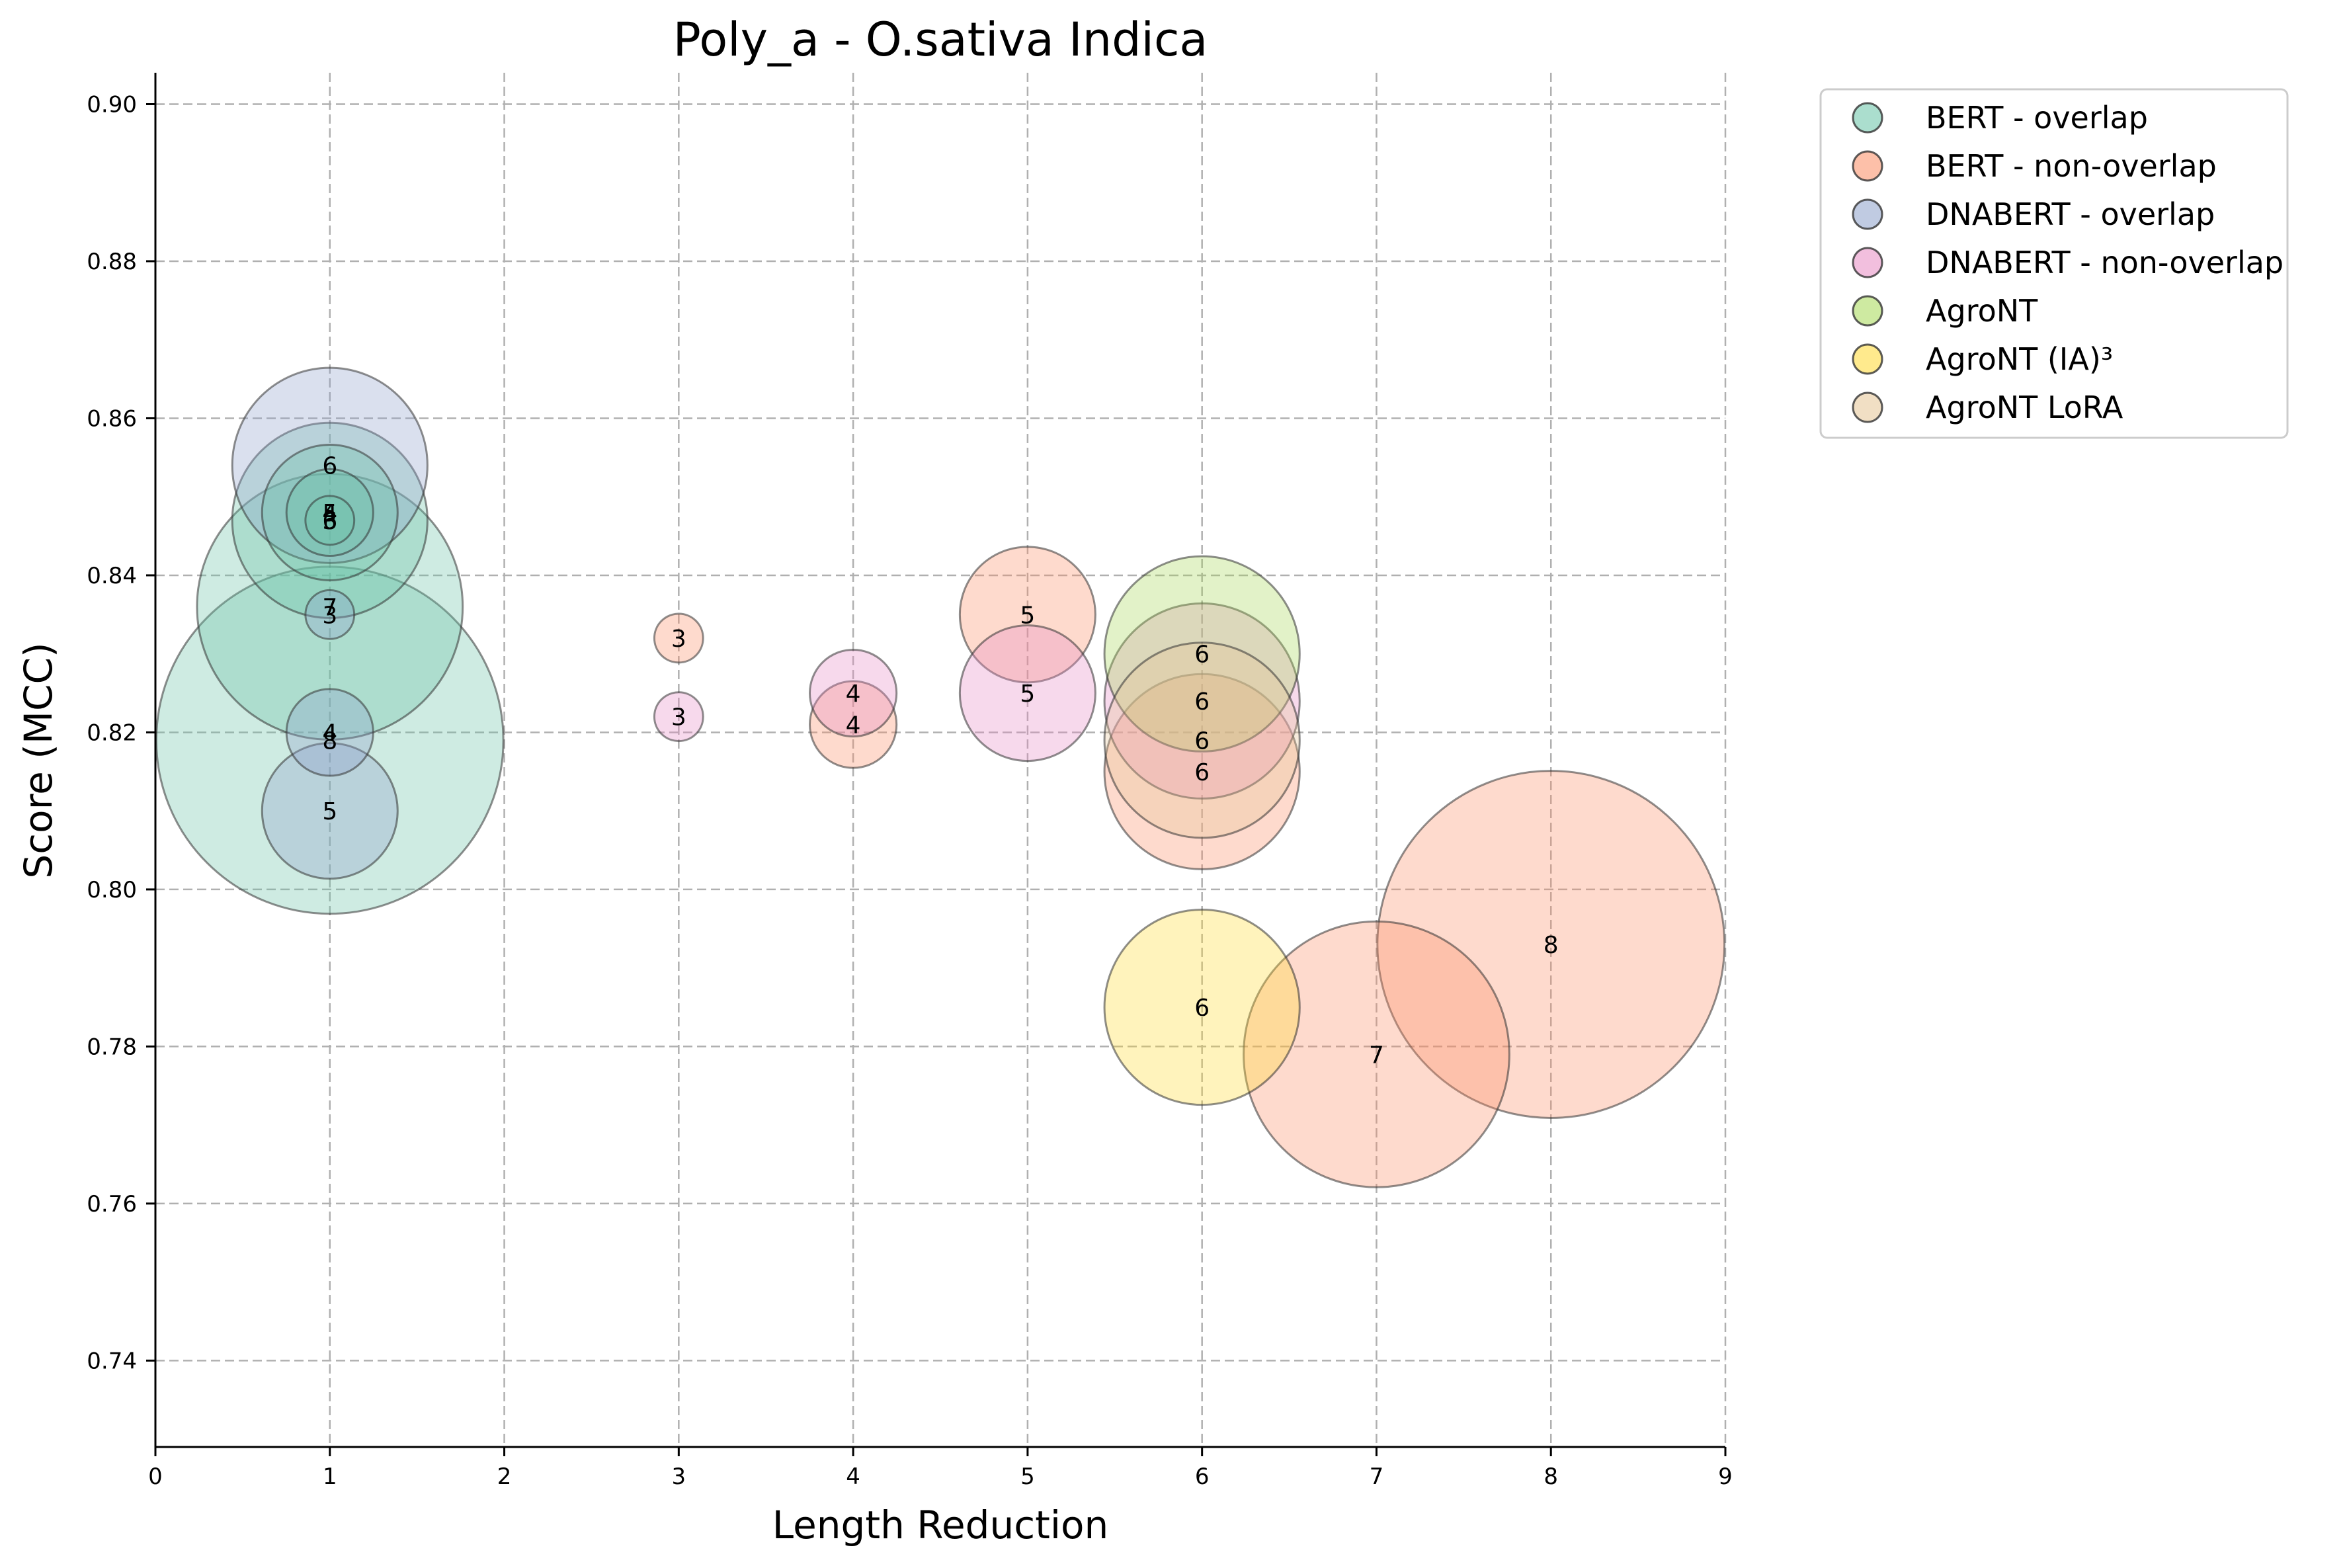 Image resolution: width=2347 pixels, height=1568 pixels. What do you see at coordinates (1377, 1477) in the screenshot?
I see `x-tick-label: 7` at bounding box center [1377, 1477].